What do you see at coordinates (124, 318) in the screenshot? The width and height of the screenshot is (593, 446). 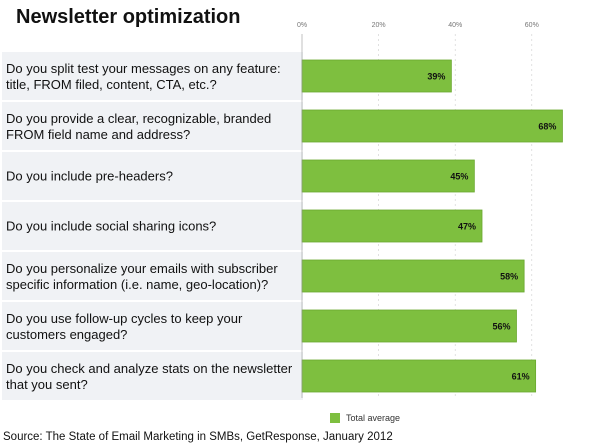 I see `category-label: Do you use follow-up cycles to keep your` at bounding box center [124, 318].